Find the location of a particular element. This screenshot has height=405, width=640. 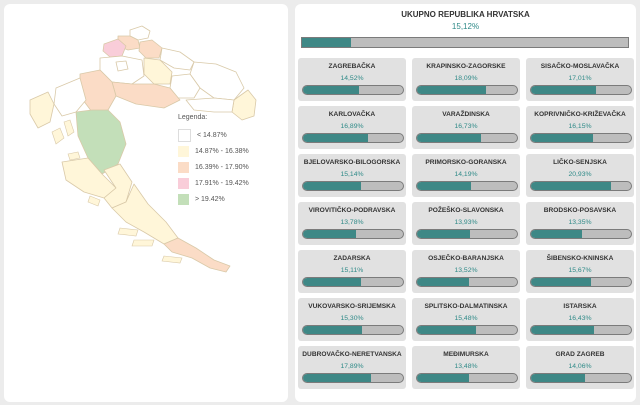

legend-label: 16.39% - 17.90% is located at coordinates (222, 167).